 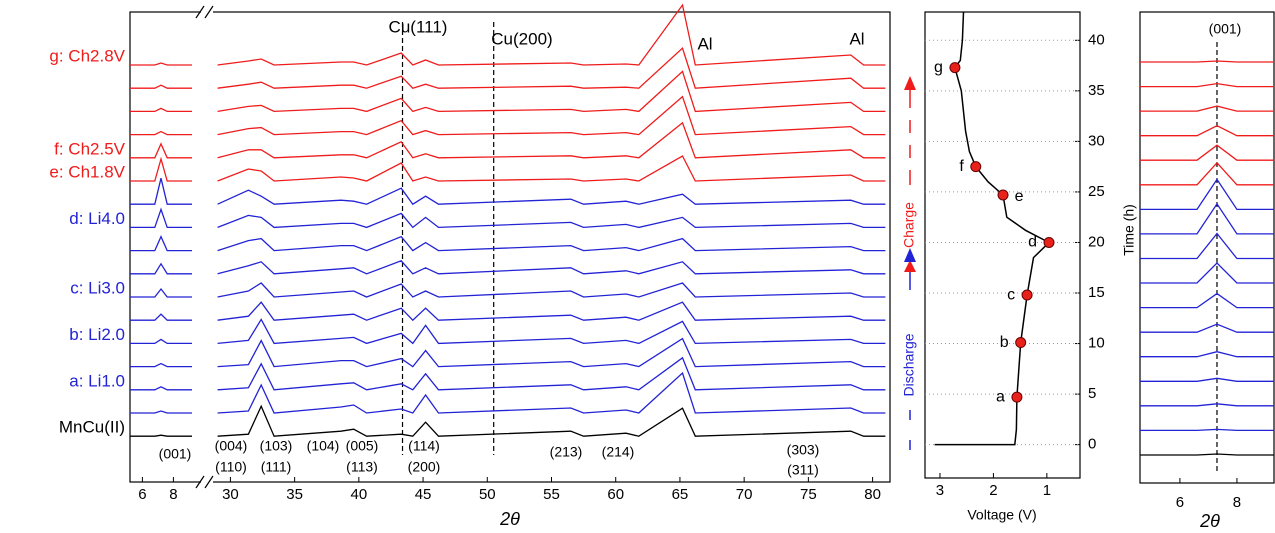 I want to click on trace-label: a: Li1.0, so click(x=97, y=380).